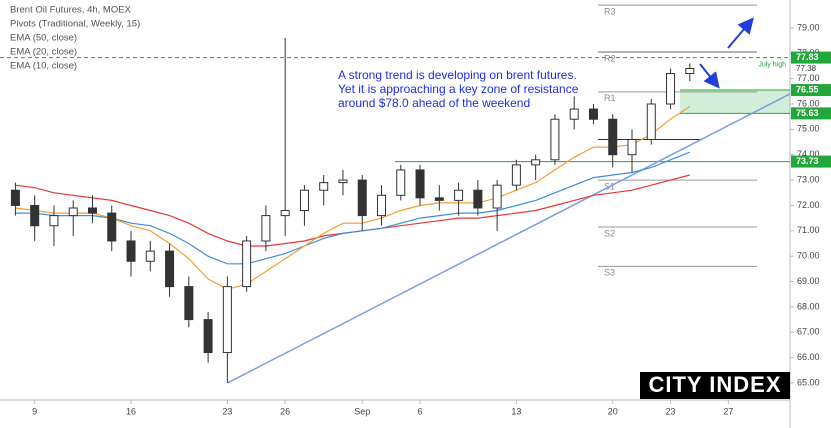 Image resolution: width=831 pixels, height=428 pixels. I want to click on y-tick-label: 74.00, so click(808, 154).